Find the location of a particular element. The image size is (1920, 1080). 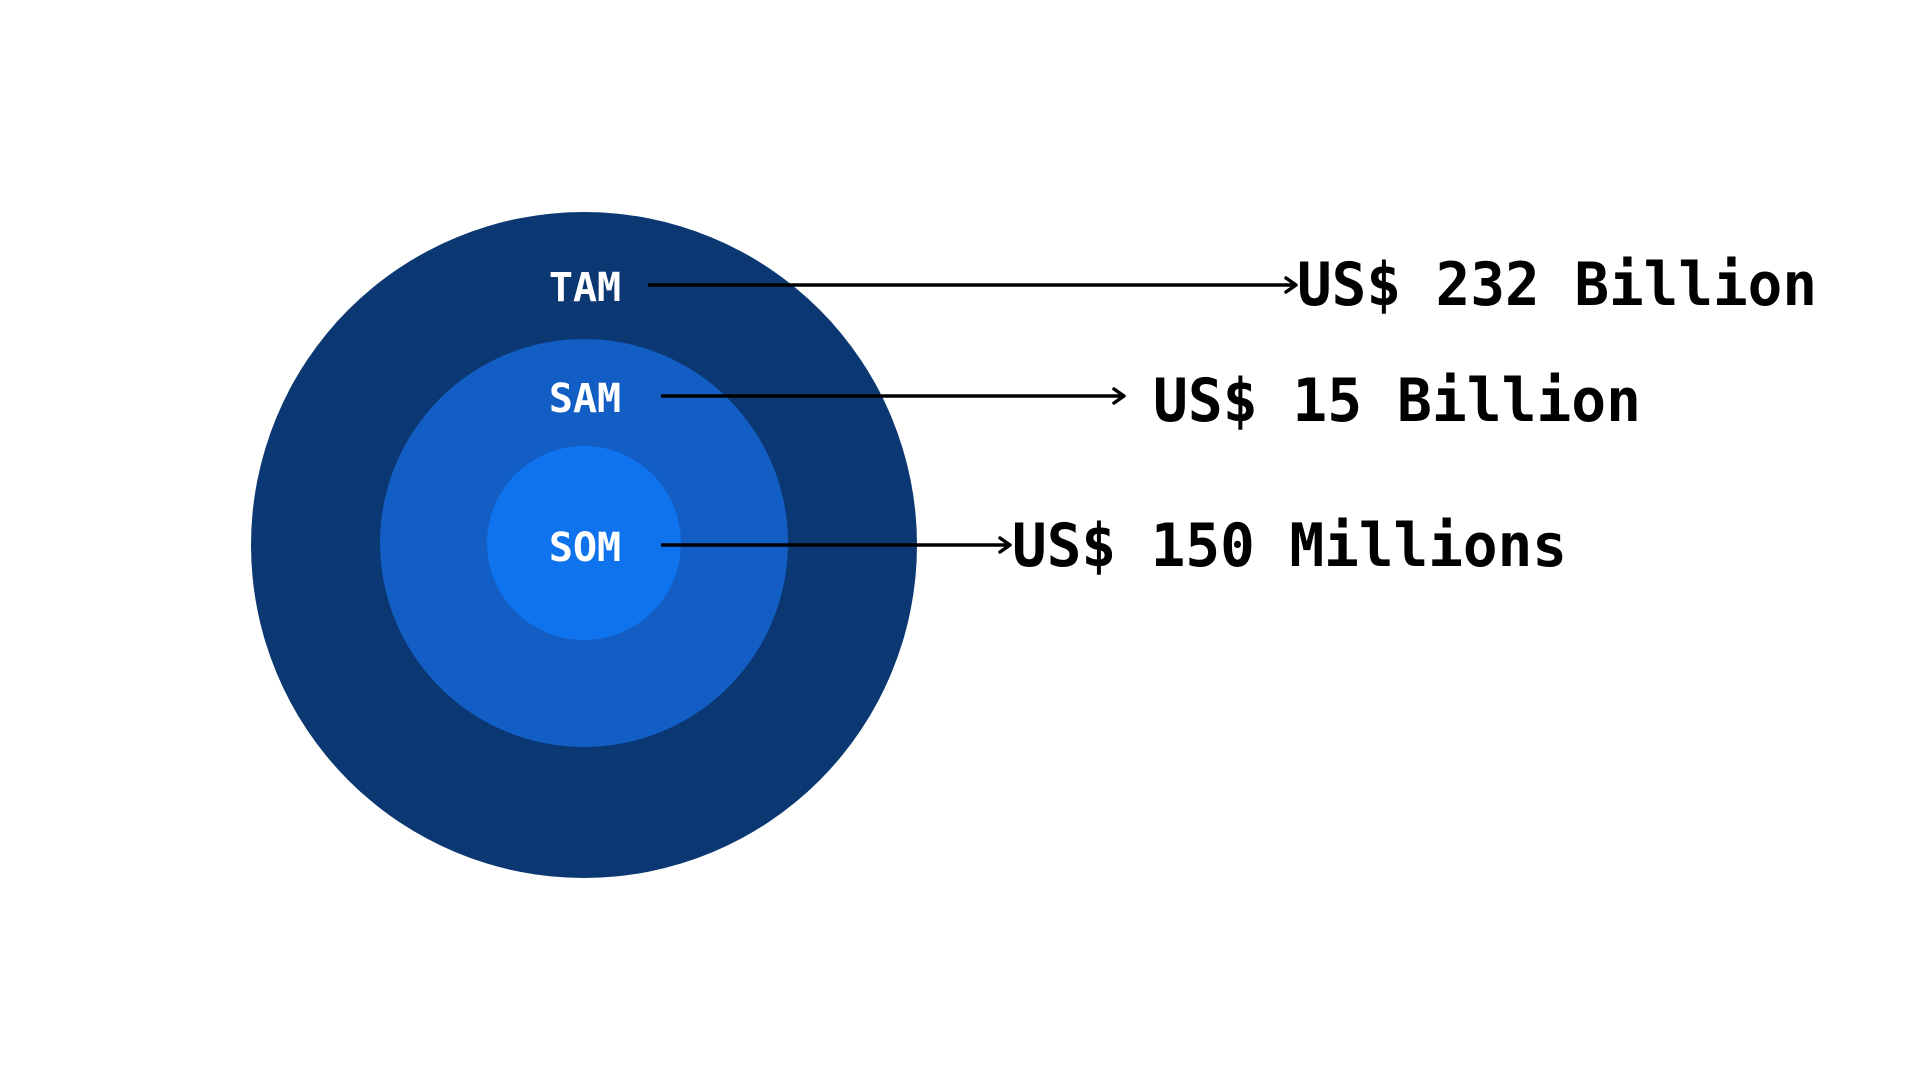

som-label: SOM is located at coordinates (585, 548).